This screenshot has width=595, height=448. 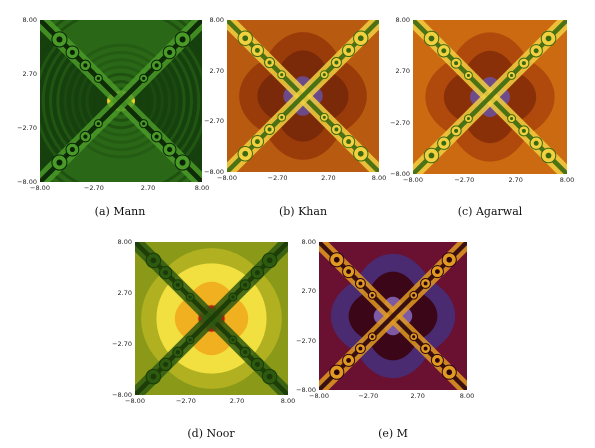 What do you see at coordinates (386, 433) in the screenshot?
I see `caption-label: (e)` at bounding box center [386, 433].